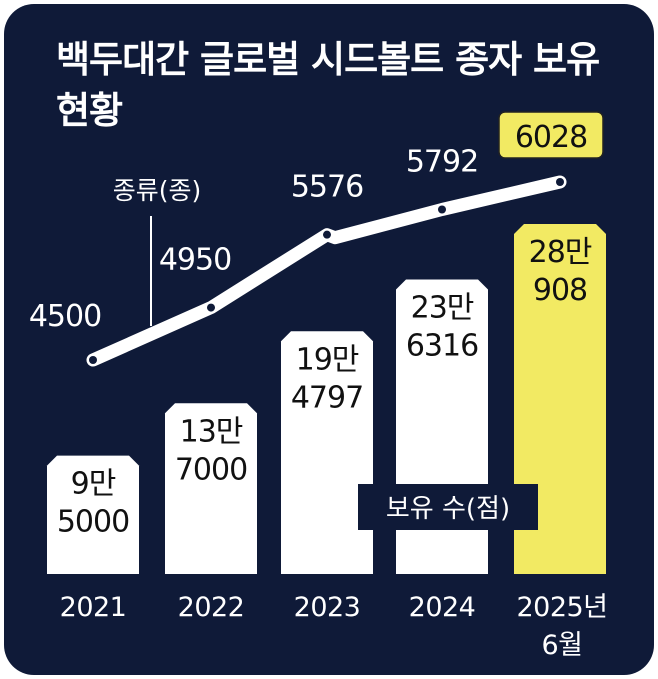 The height and width of the screenshot is (679, 658). What do you see at coordinates (211, 431) in the screenshot?
I see `bar-value-label: 13만` at bounding box center [211, 431].